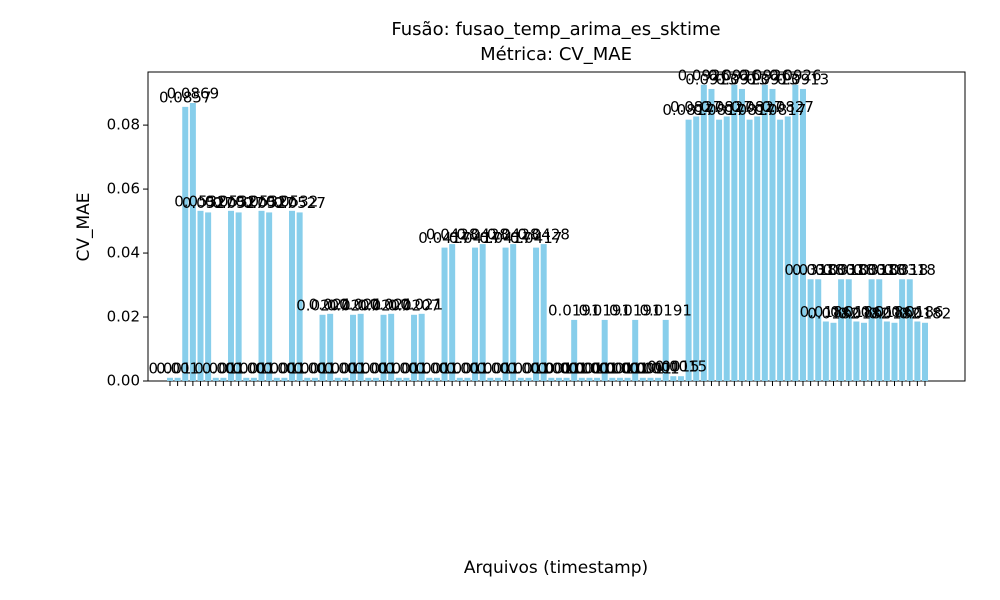 Image resolution: width=1000 pixels, height=600 pixels. I want to click on value-label: 0.0015, so click(673, 367).